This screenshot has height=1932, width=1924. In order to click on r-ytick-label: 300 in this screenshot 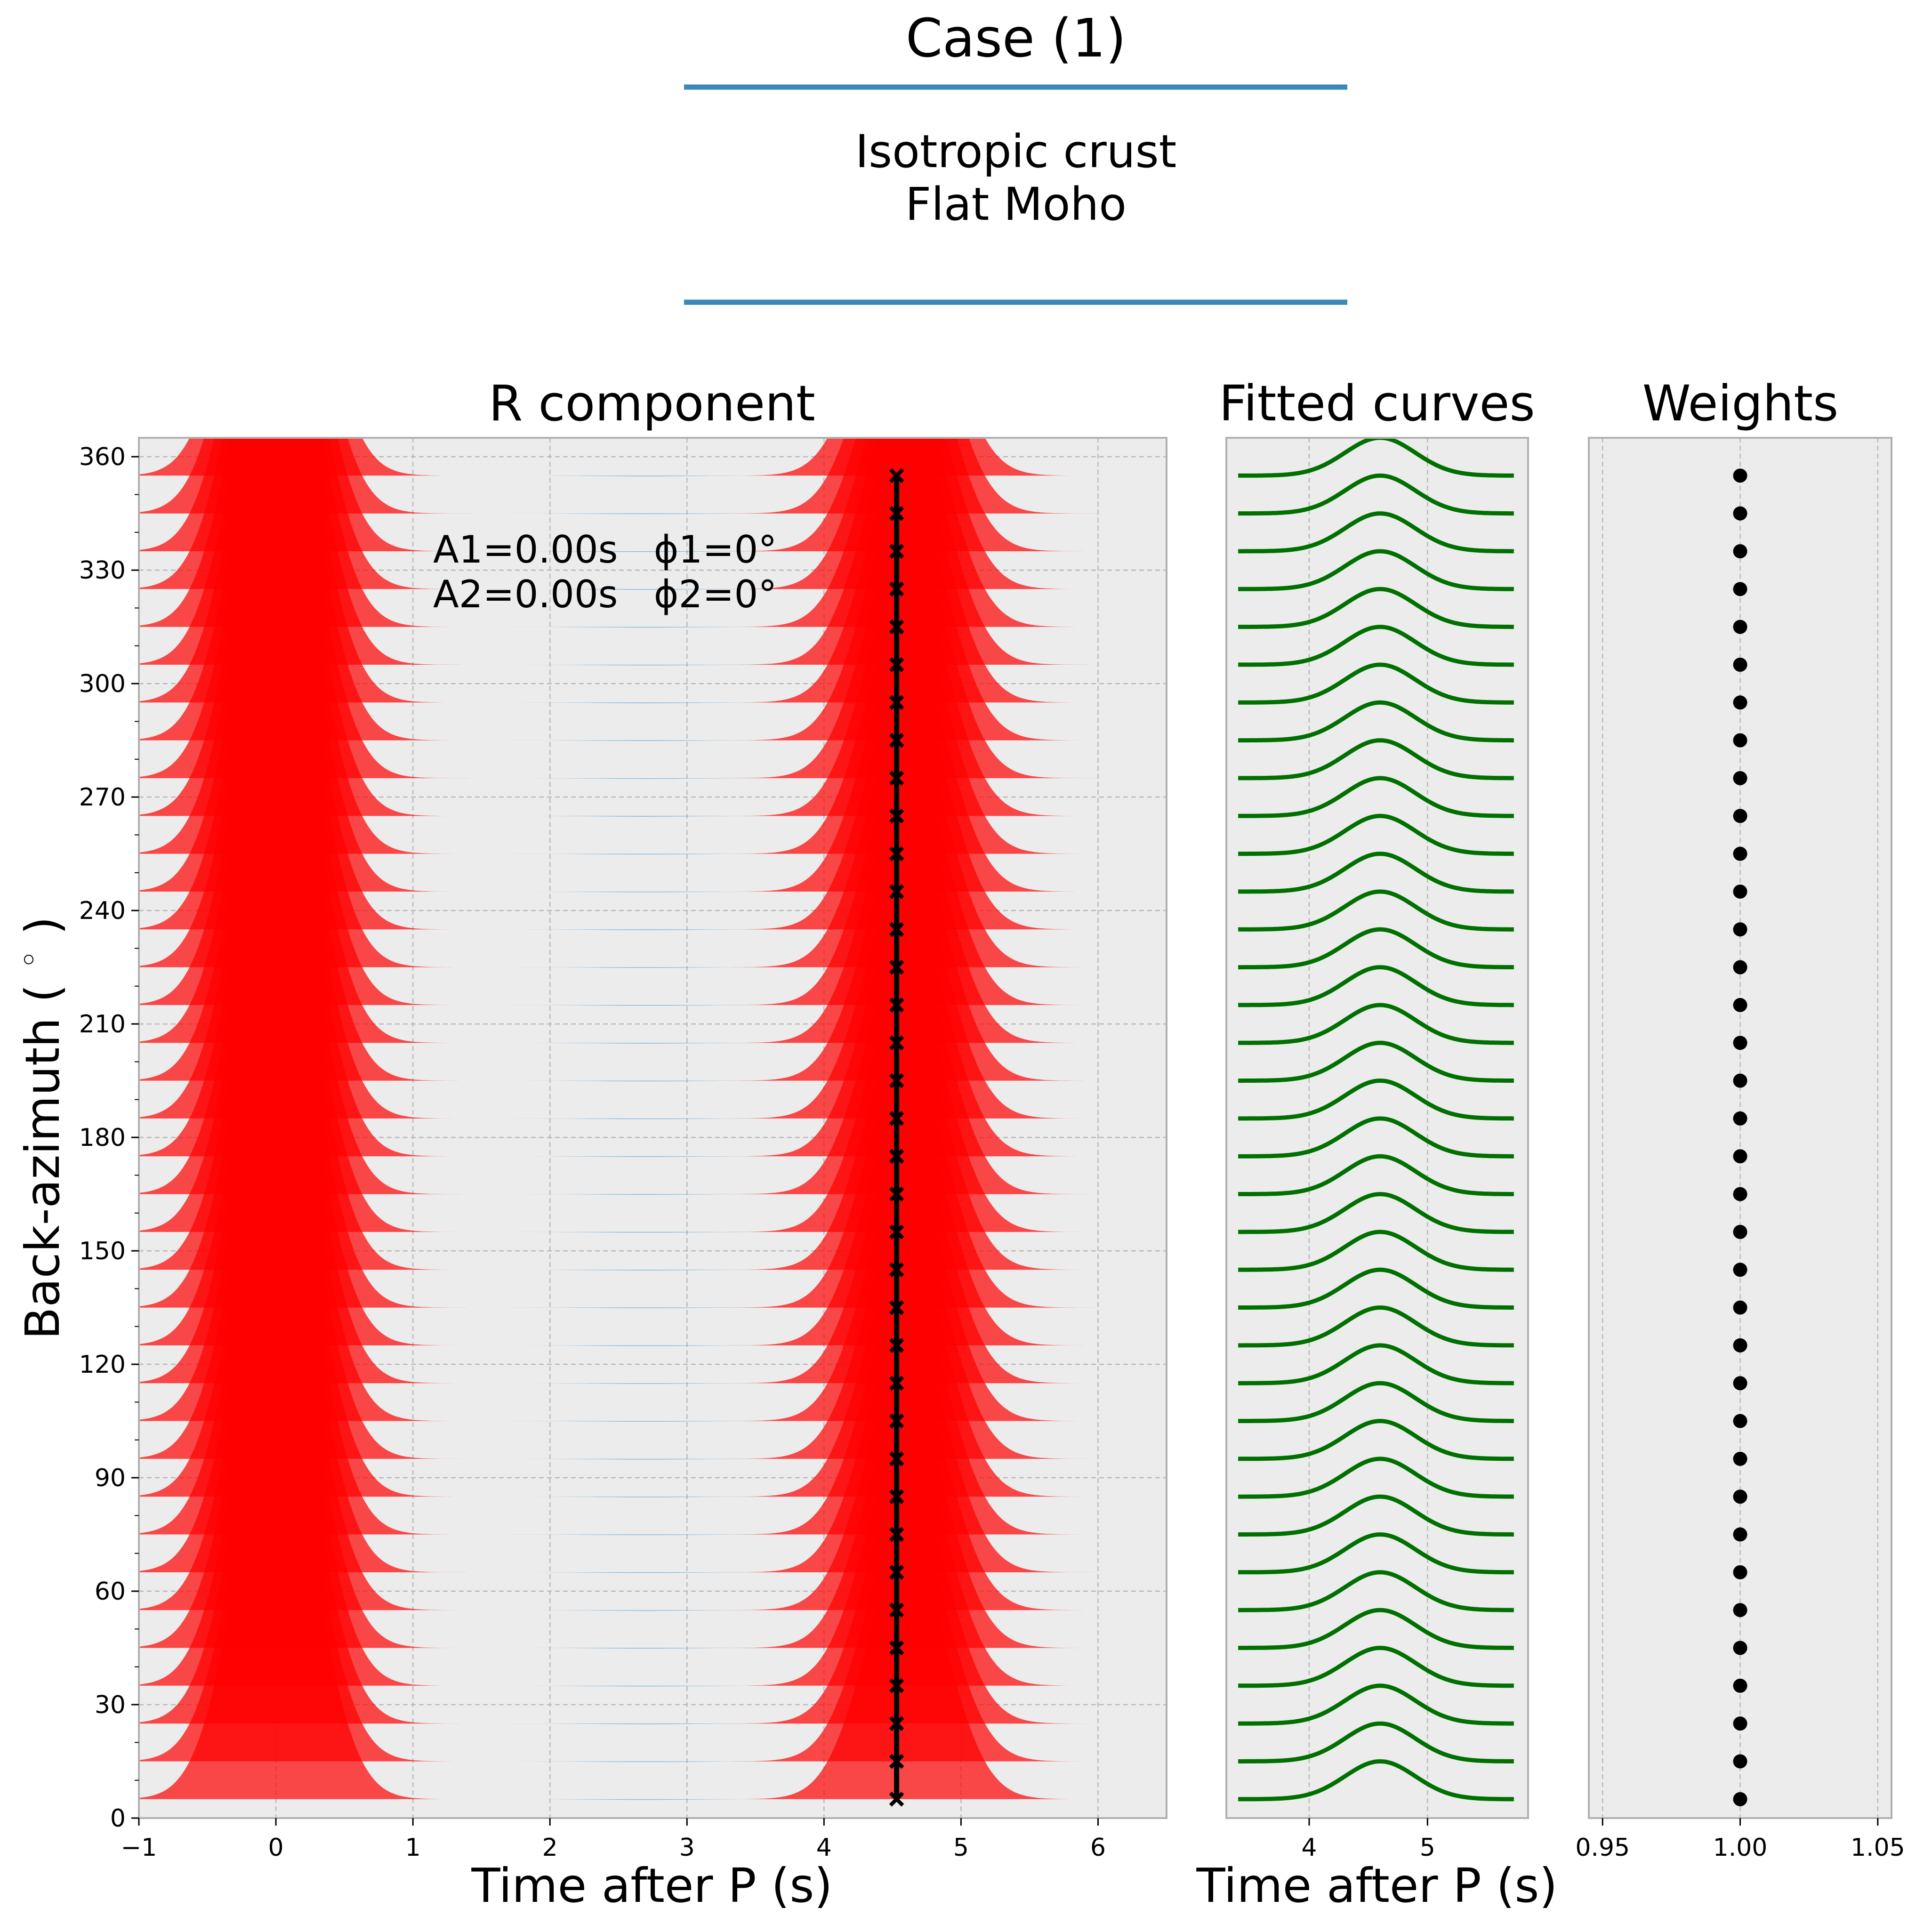, I will do `click(102, 684)`.